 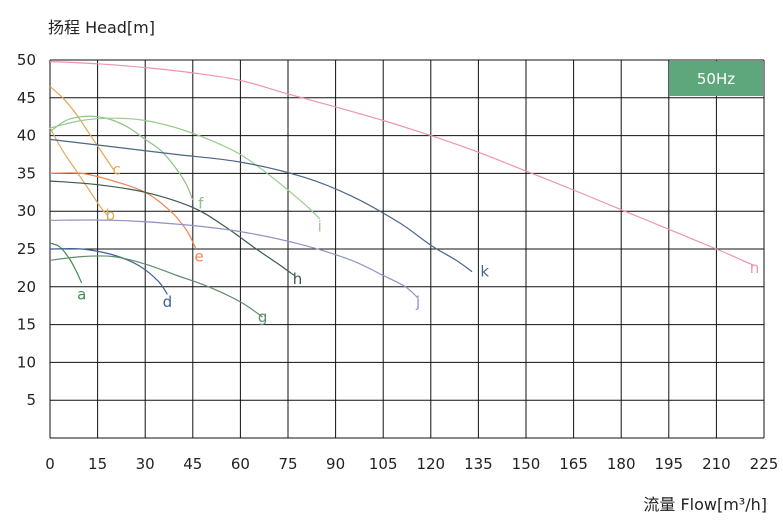 I want to click on curve-label-d: d, so click(x=168, y=302).